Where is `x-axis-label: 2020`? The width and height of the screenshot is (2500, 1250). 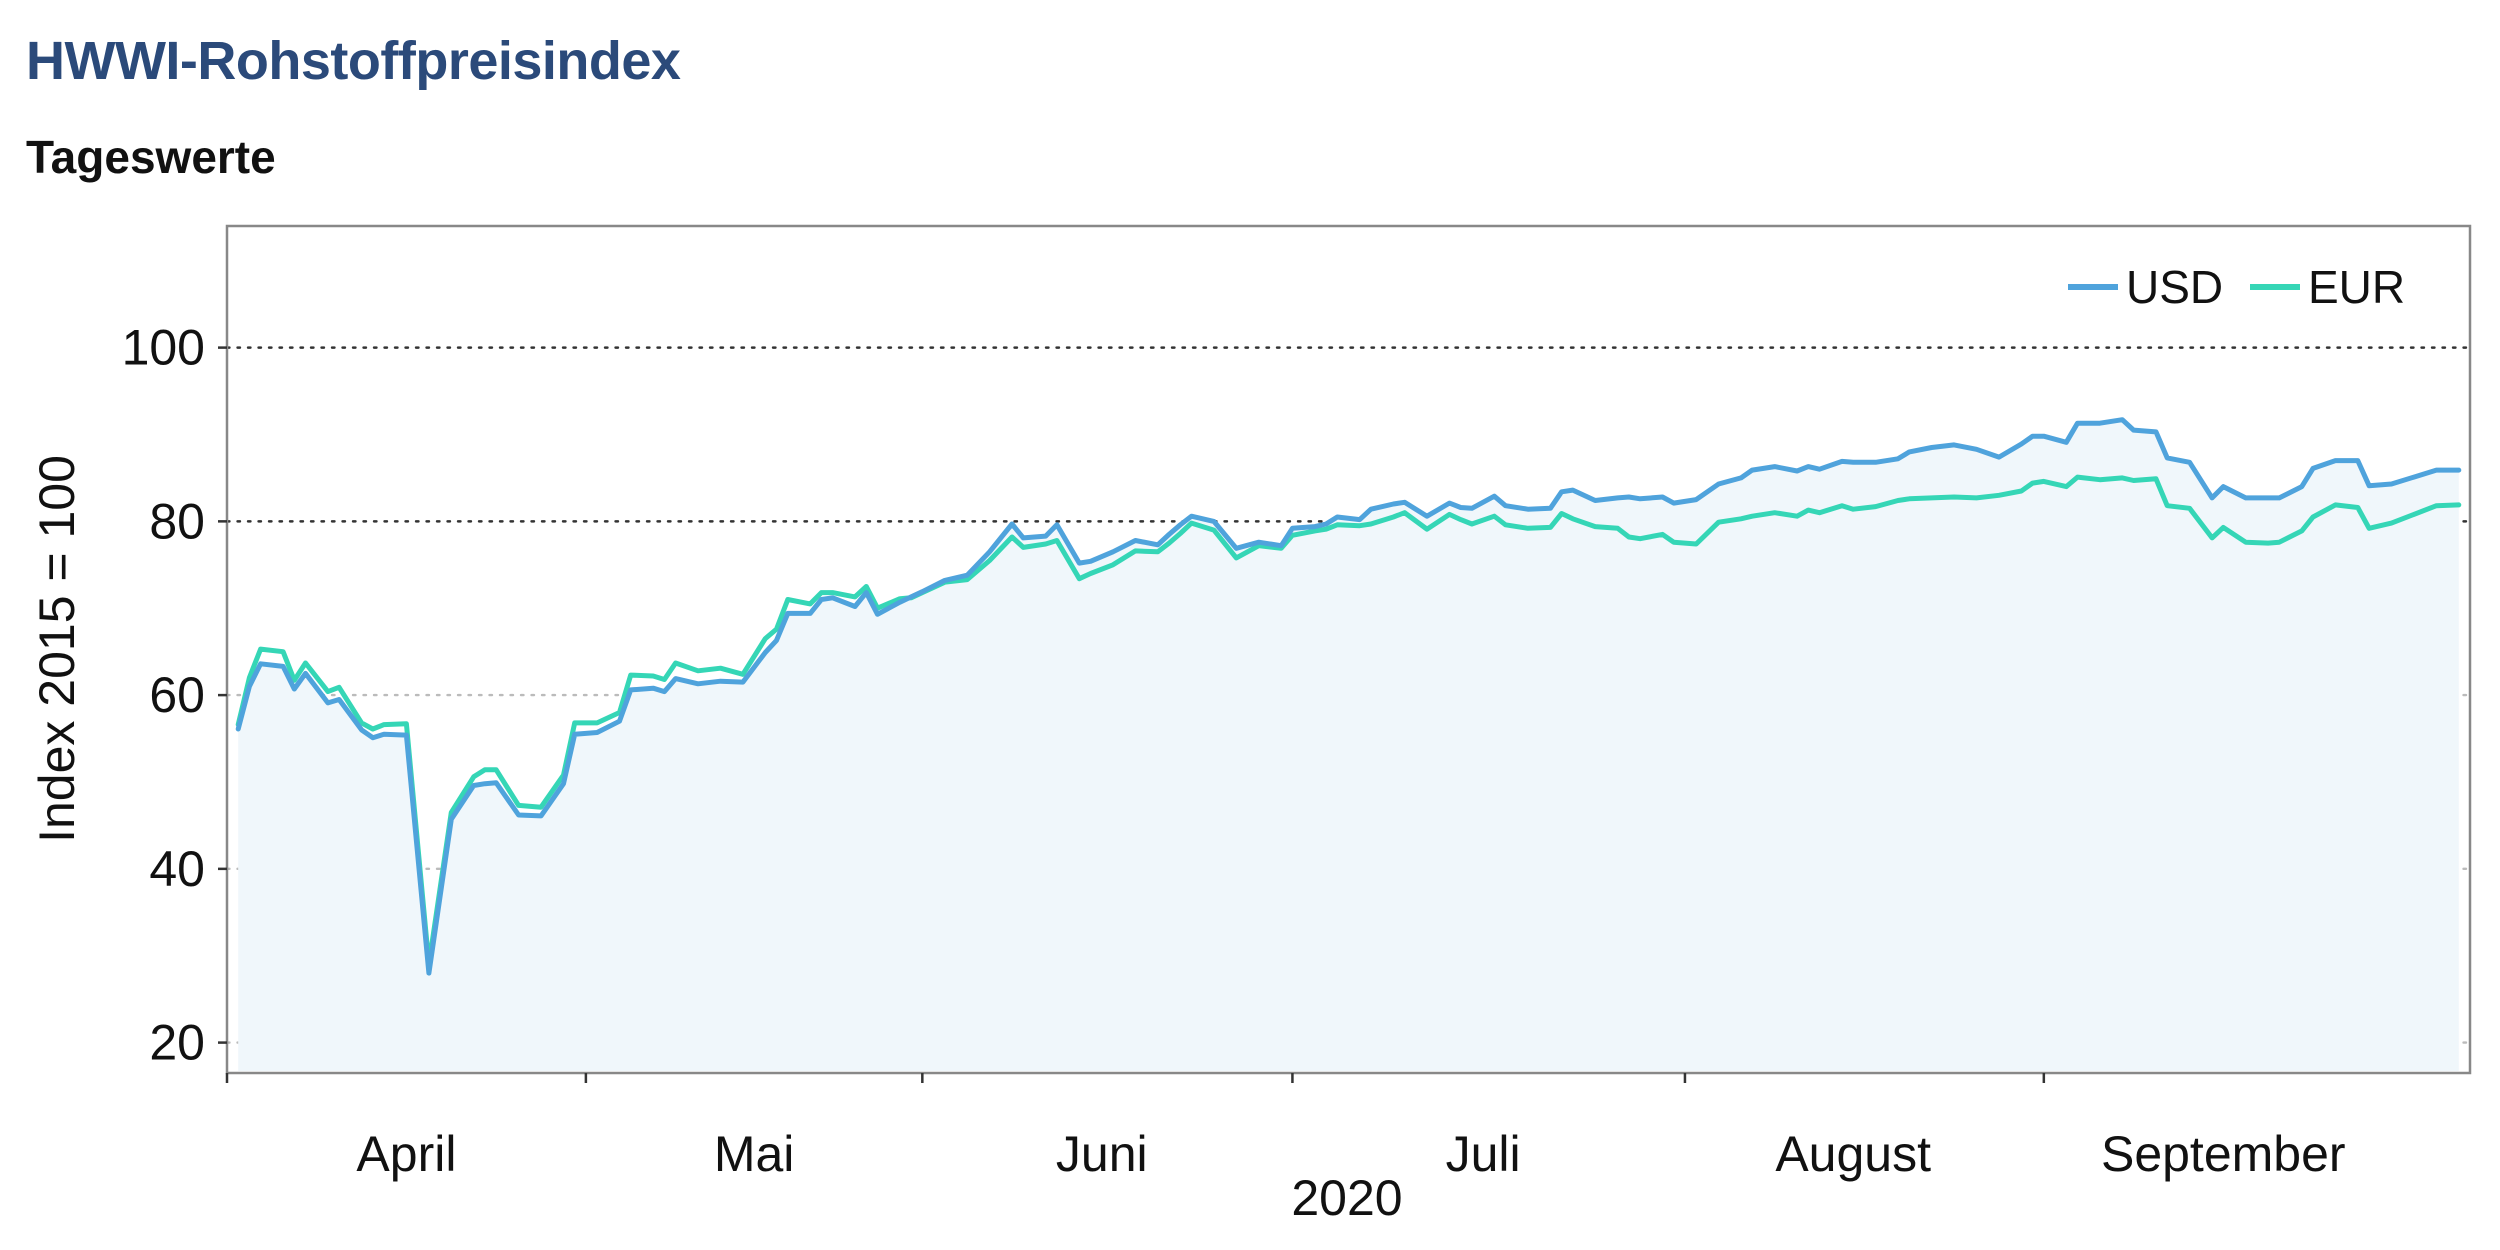 x-axis-label: 2020 is located at coordinates (1346, 1198).